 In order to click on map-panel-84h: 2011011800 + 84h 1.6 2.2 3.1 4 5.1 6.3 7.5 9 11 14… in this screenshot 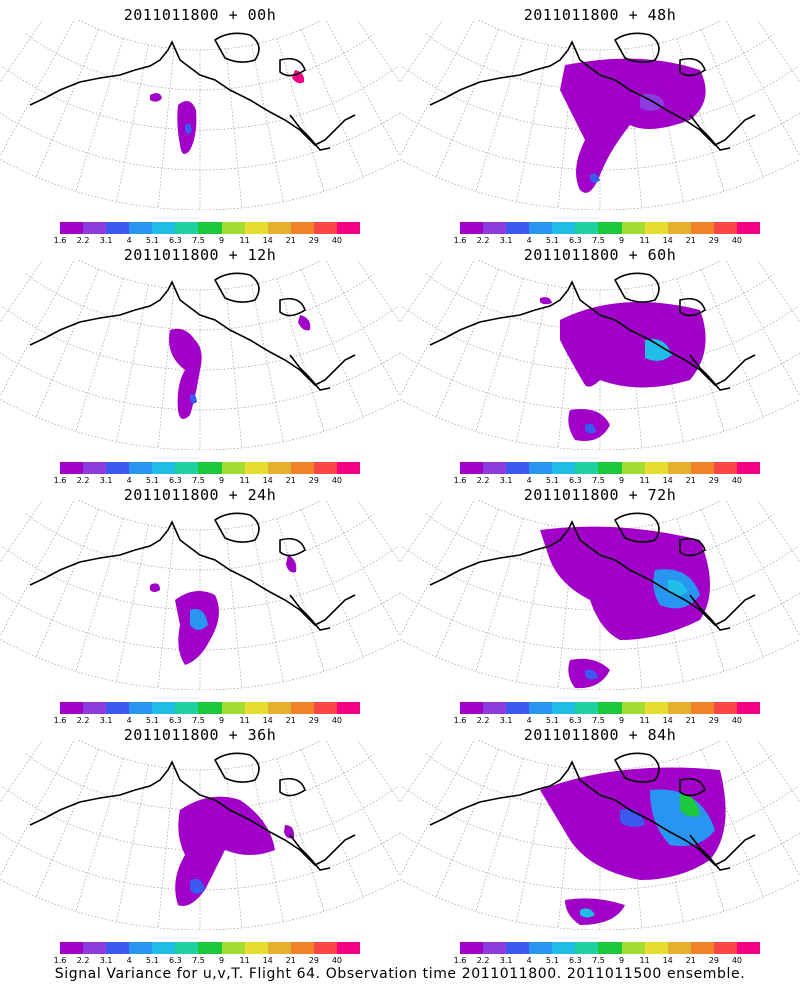, I will do `click(600, 842)`.